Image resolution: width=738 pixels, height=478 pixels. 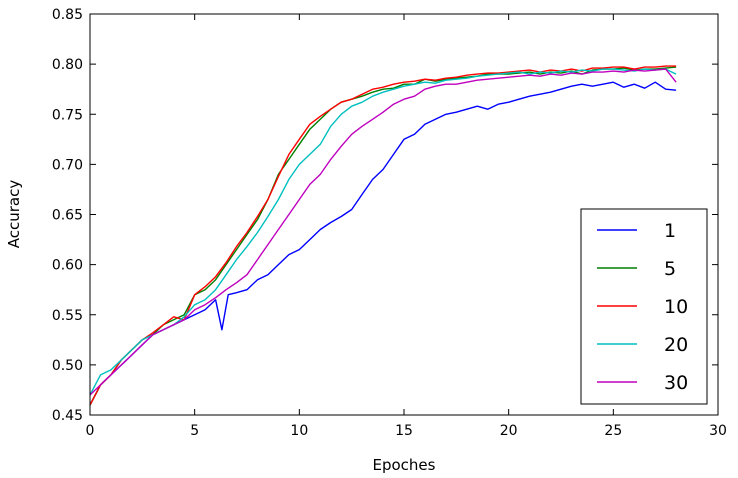 What do you see at coordinates (644, 306) in the screenshot?
I see `legend: 1 5 10 20 30` at bounding box center [644, 306].